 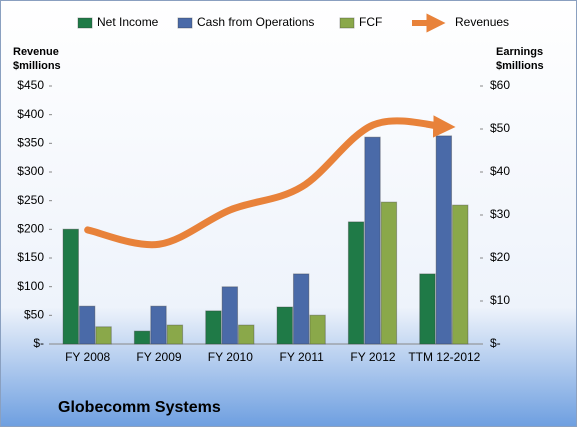 What do you see at coordinates (36, 52) in the screenshot?
I see `y-axis-title: Revenue` at bounding box center [36, 52].